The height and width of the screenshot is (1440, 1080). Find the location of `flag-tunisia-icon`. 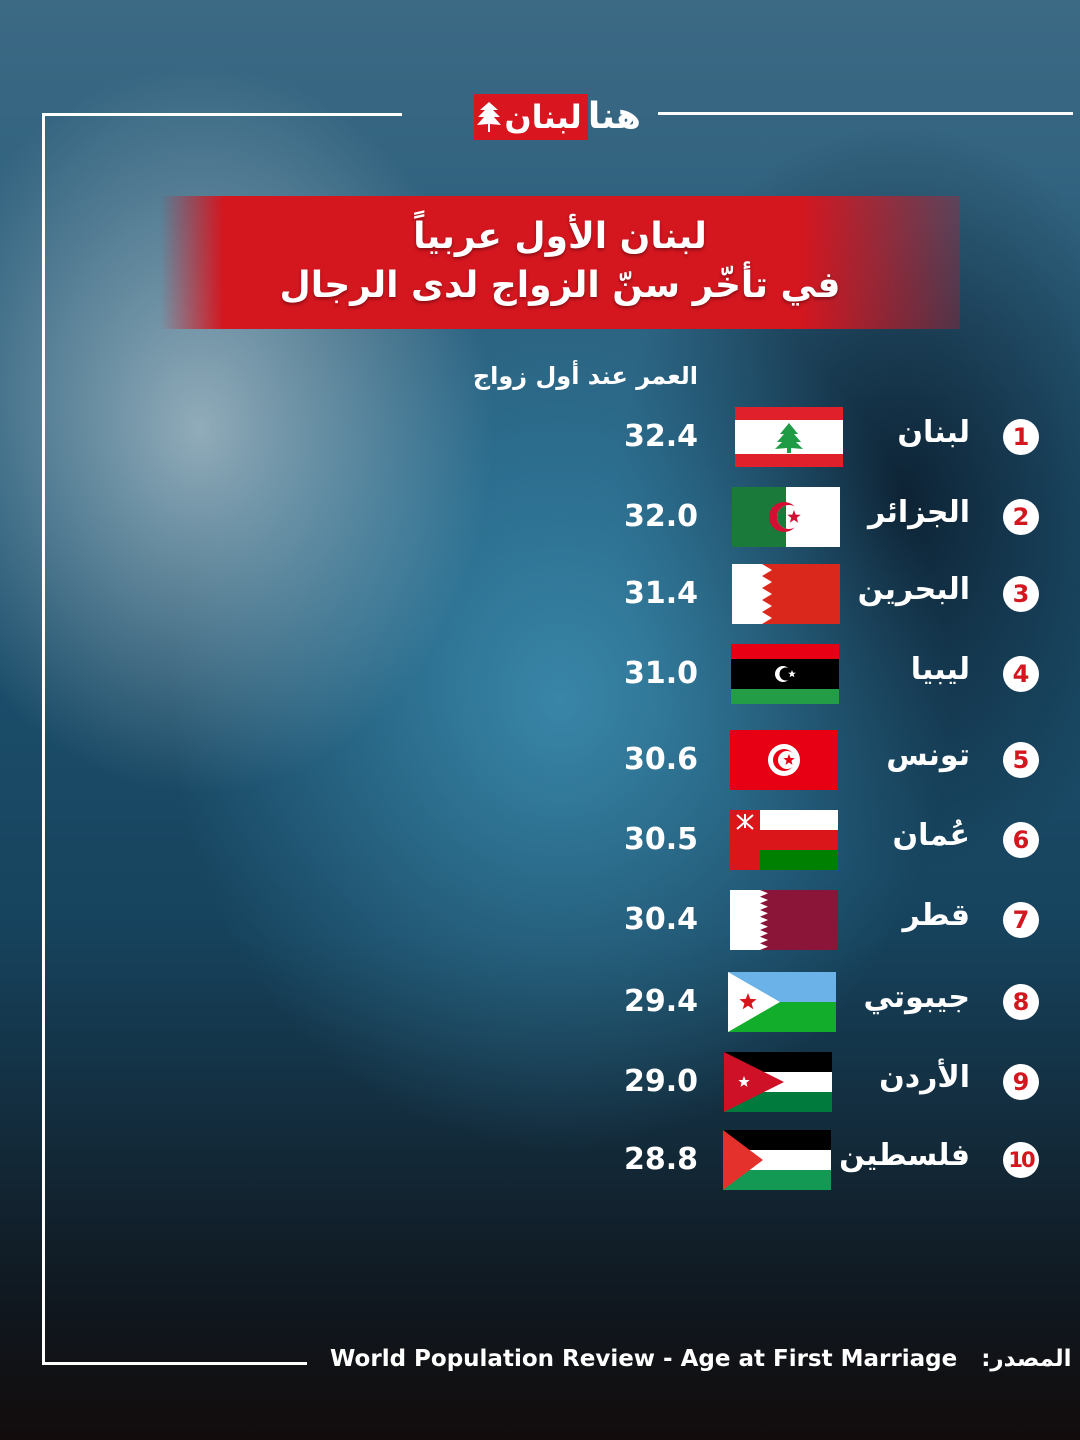

flag-tunisia-icon is located at coordinates (784, 760).